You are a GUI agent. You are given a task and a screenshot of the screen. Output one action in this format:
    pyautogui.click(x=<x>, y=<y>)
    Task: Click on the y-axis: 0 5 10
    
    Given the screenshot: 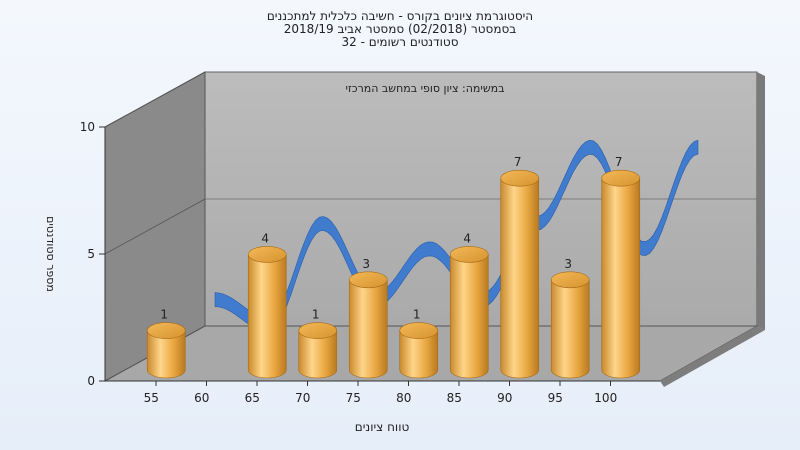 What is the action you would take?
    pyautogui.click(x=93, y=254)
    